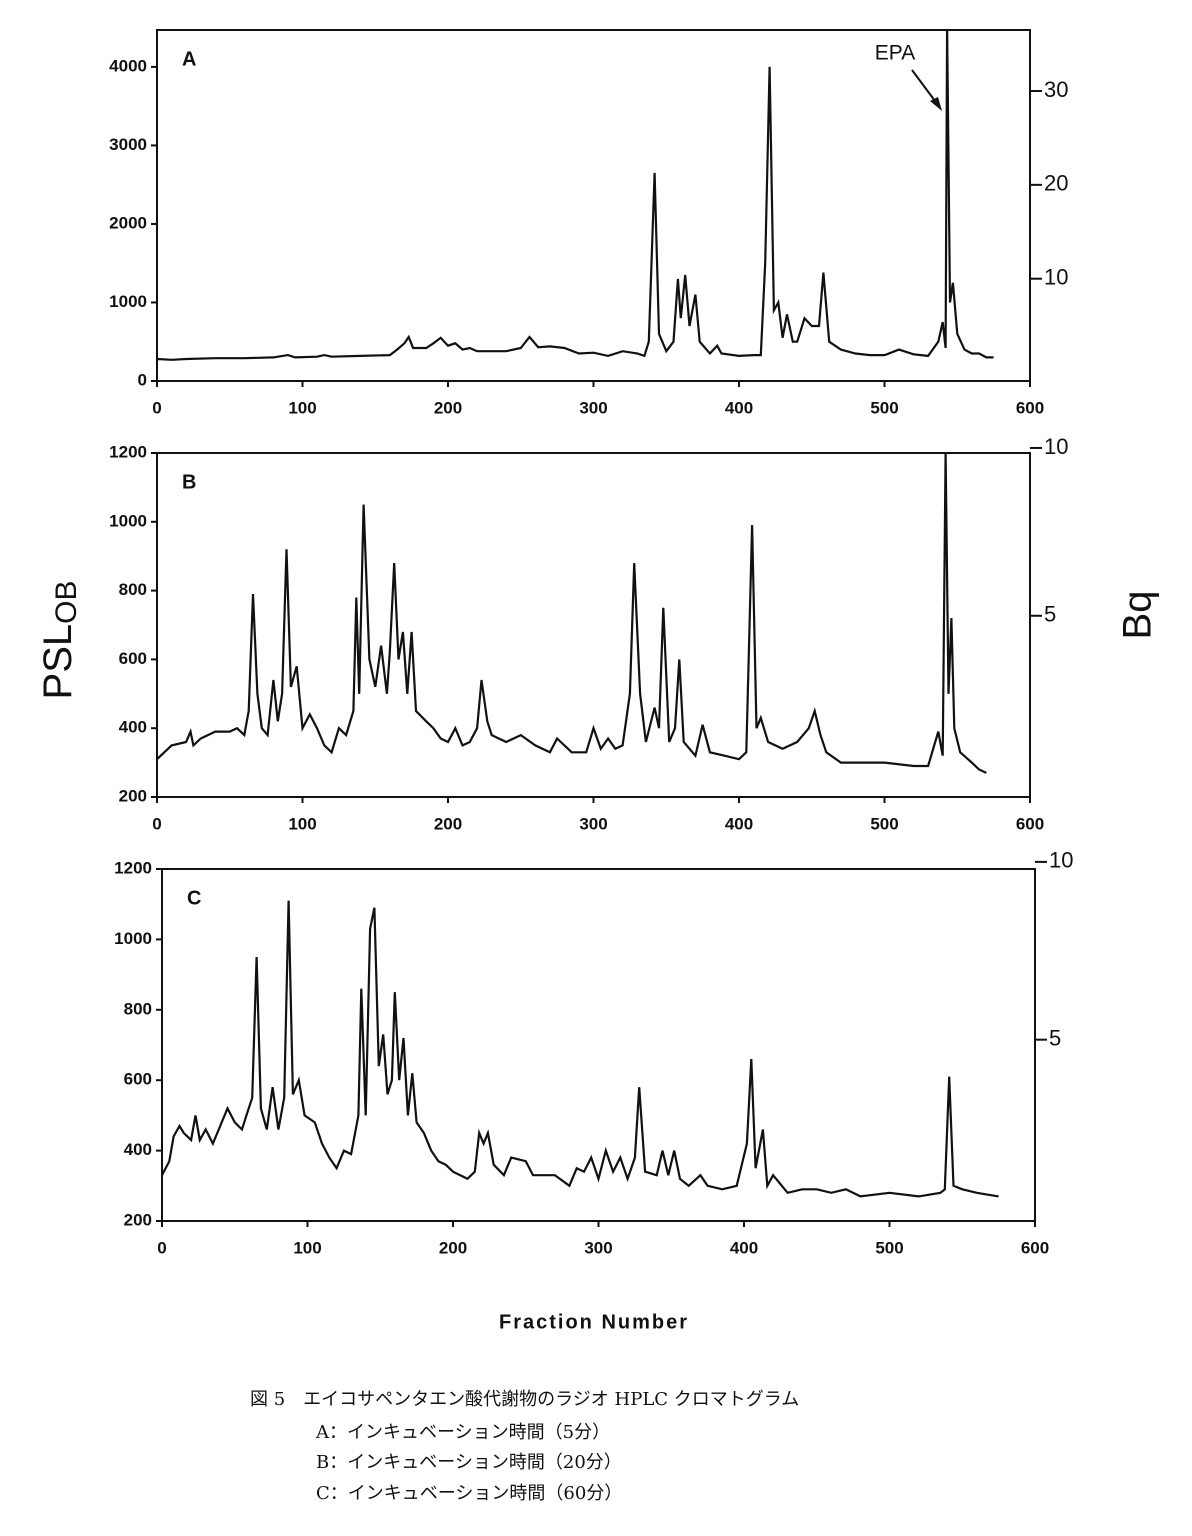  I want to click on panel-label: C, so click(194, 898).